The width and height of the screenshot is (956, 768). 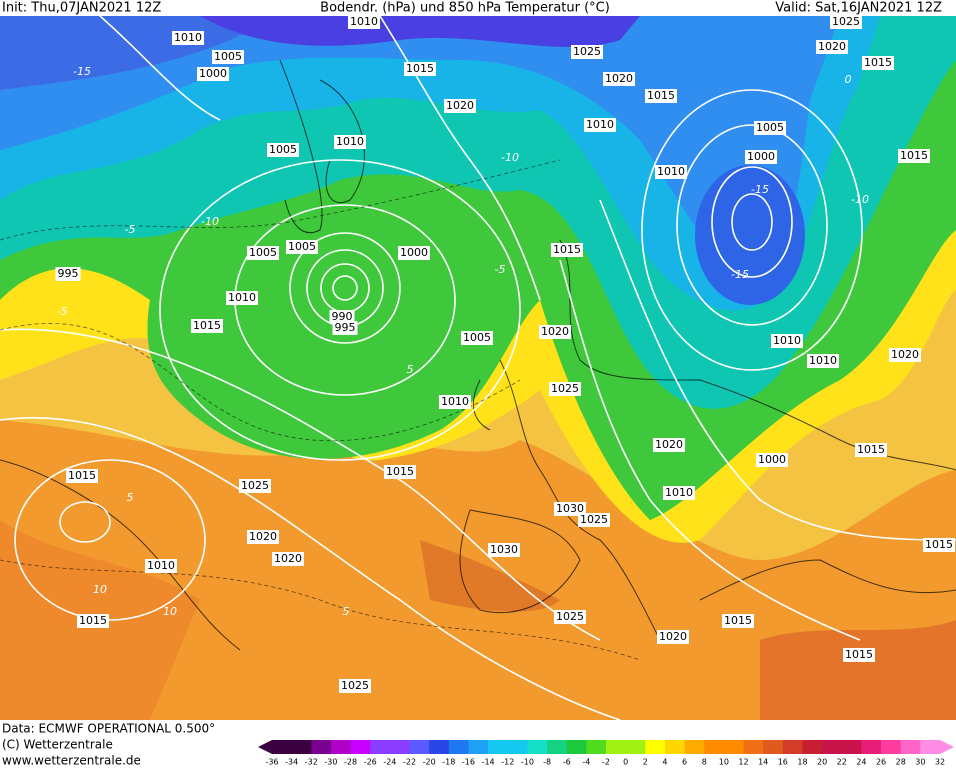 What do you see at coordinates (291, 762) in the screenshot?
I see `colorbar-label: -34` at bounding box center [291, 762].